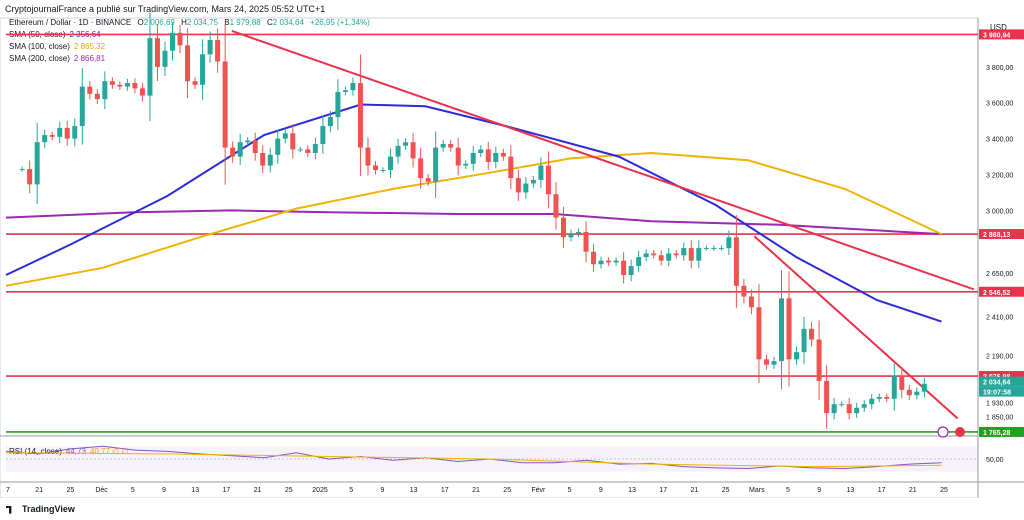 The image size is (1024, 520). What do you see at coordinates (473, 222) in the screenshot?
I see `sma200-line` at bounding box center [473, 222].